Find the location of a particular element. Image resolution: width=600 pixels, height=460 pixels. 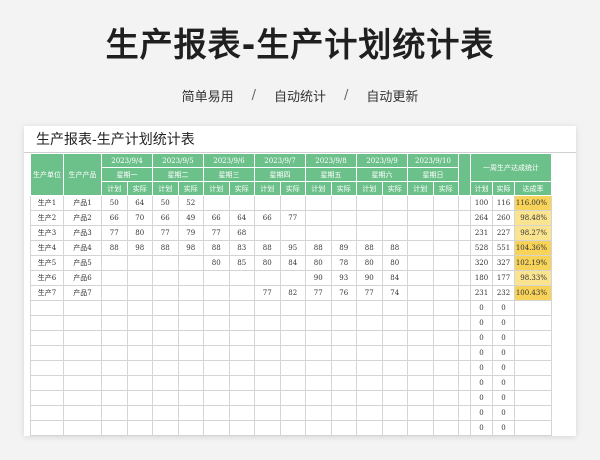

header-date: 2023/9/10 is located at coordinates (433, 160).